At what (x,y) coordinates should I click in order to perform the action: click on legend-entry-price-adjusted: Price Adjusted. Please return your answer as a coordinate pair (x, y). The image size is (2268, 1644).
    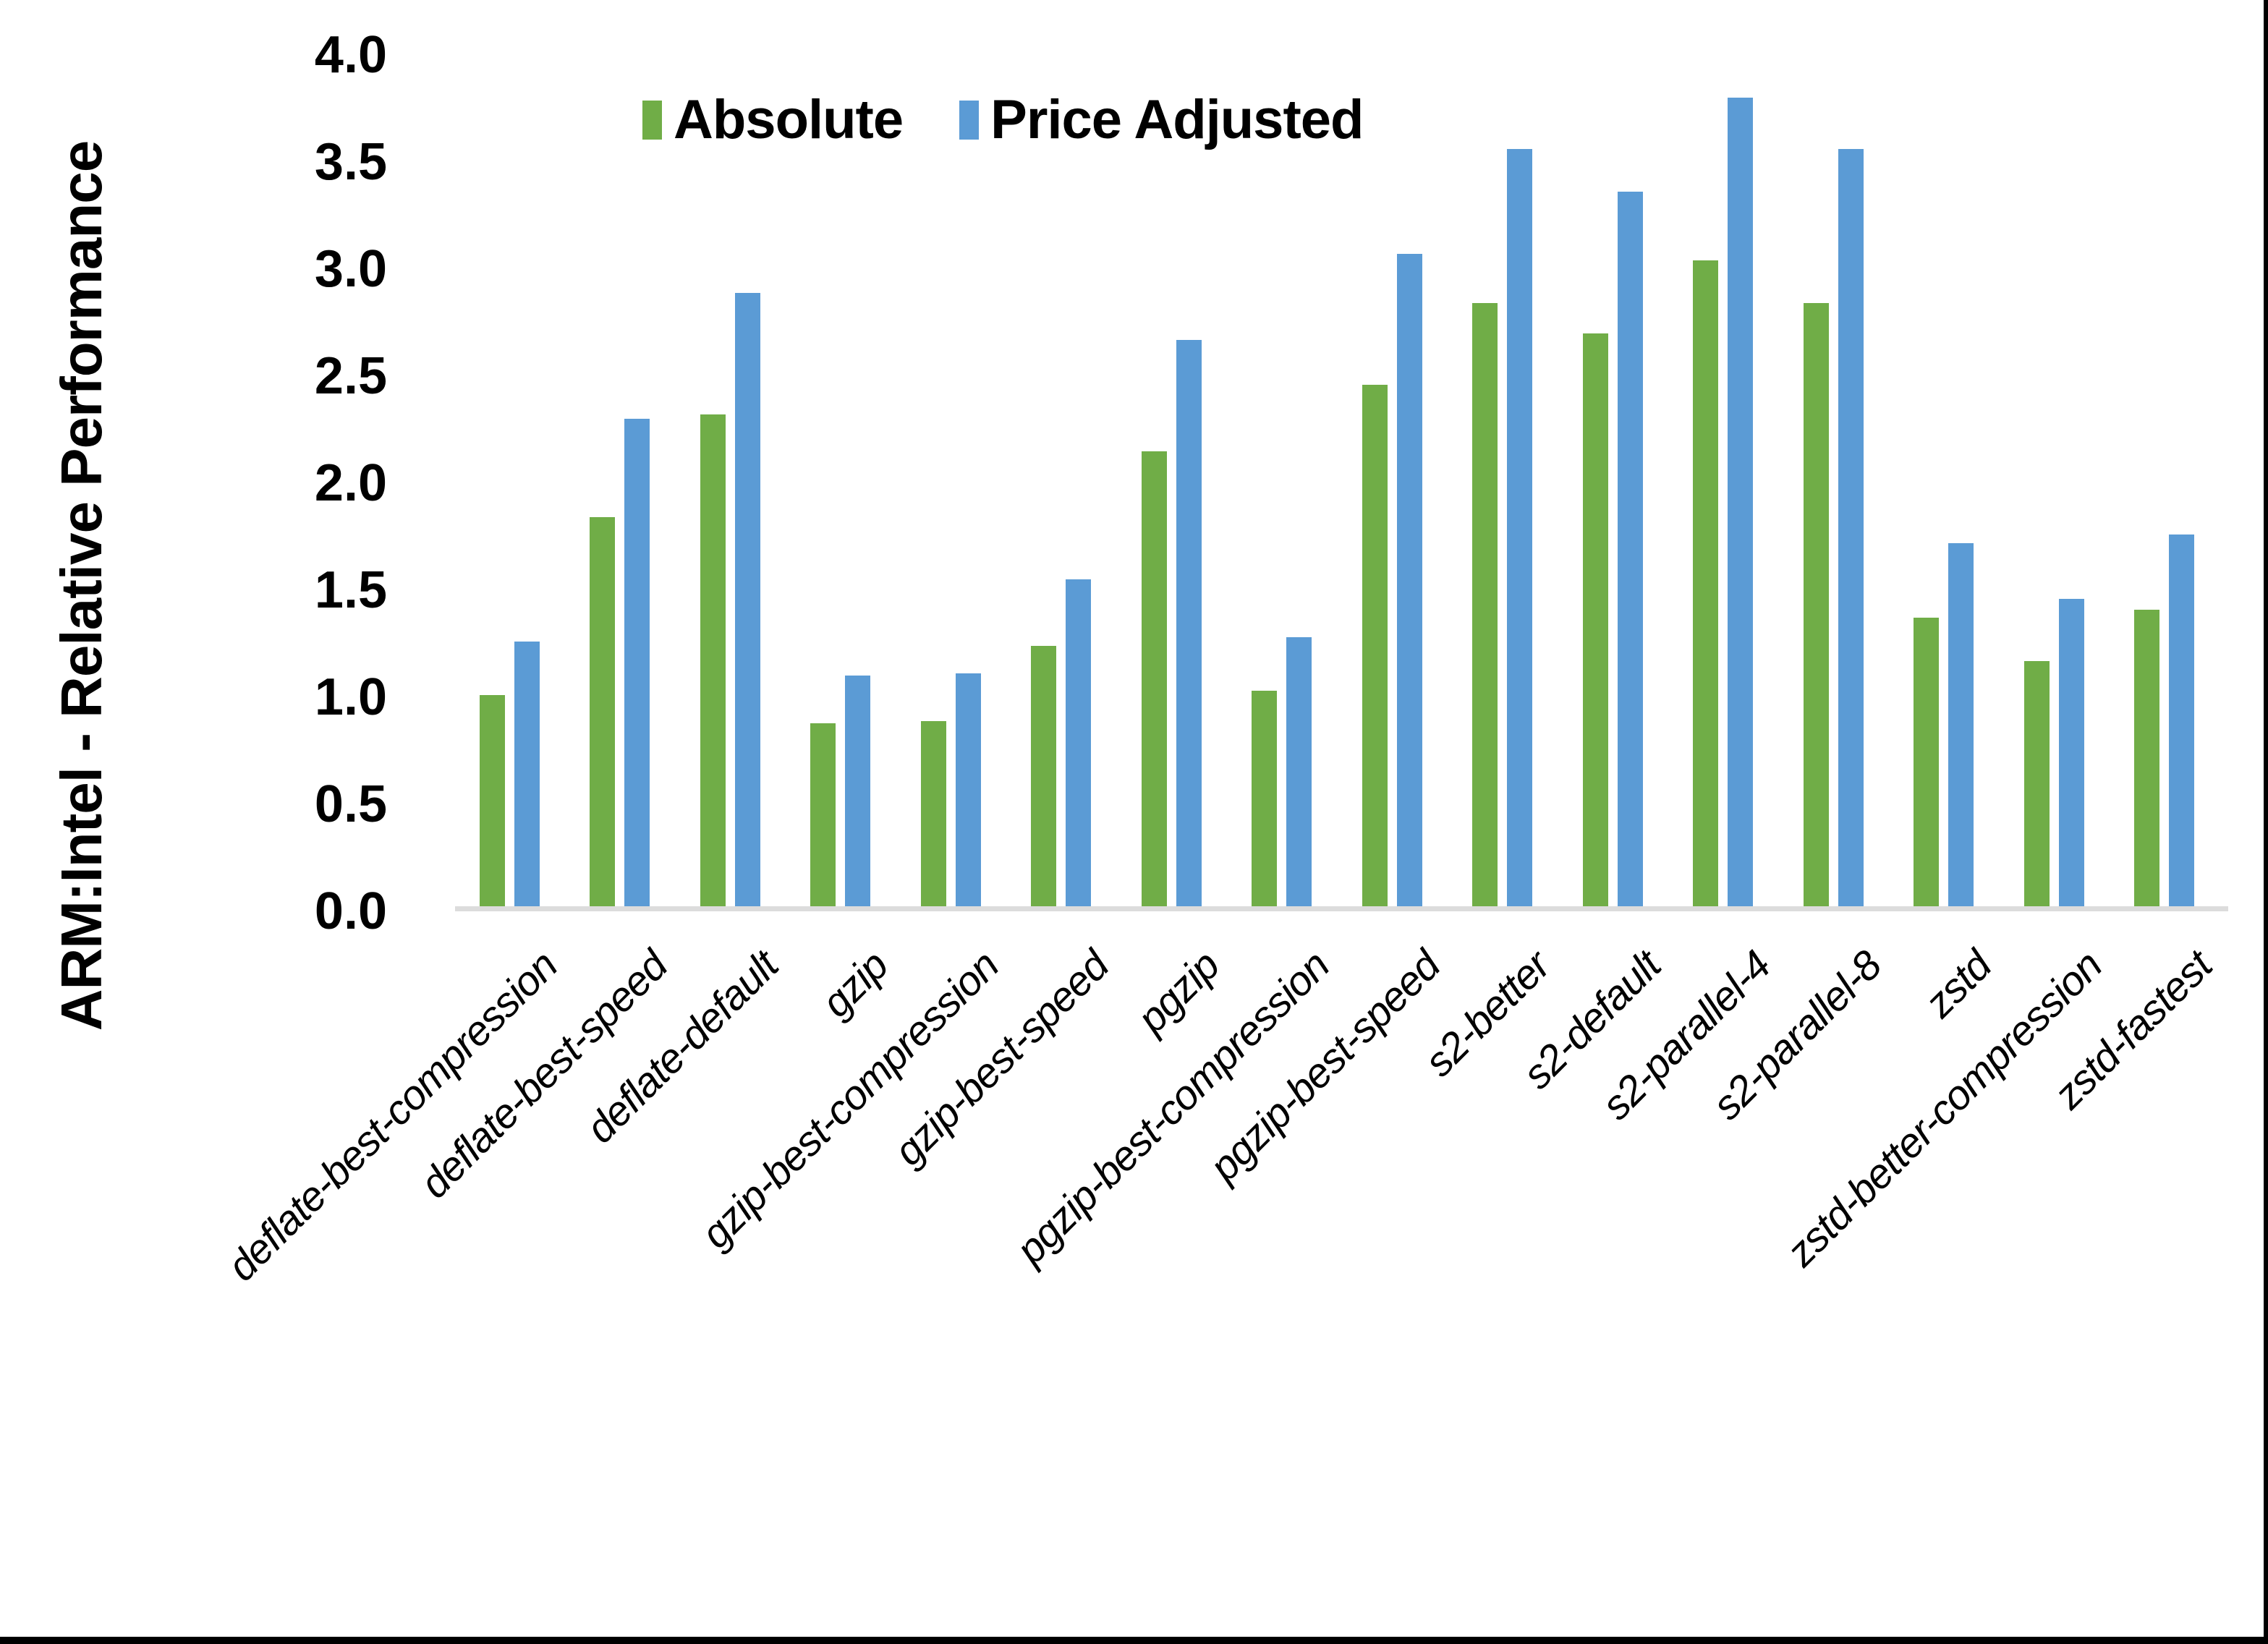
    Looking at the image, I should click on (1161, 119).